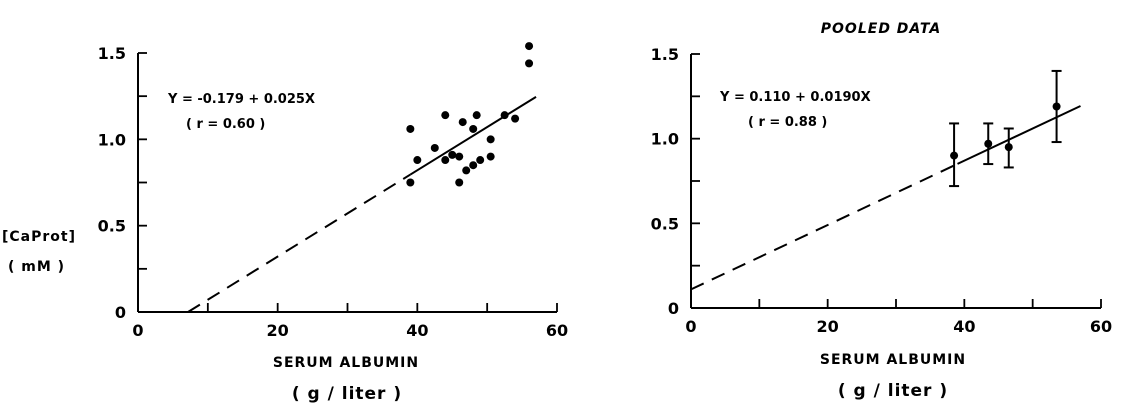 This screenshot has height=406, width=1121. What do you see at coordinates (36, 267) in the screenshot?
I see `left-y-axis-unit: ( mM )` at bounding box center [36, 267].